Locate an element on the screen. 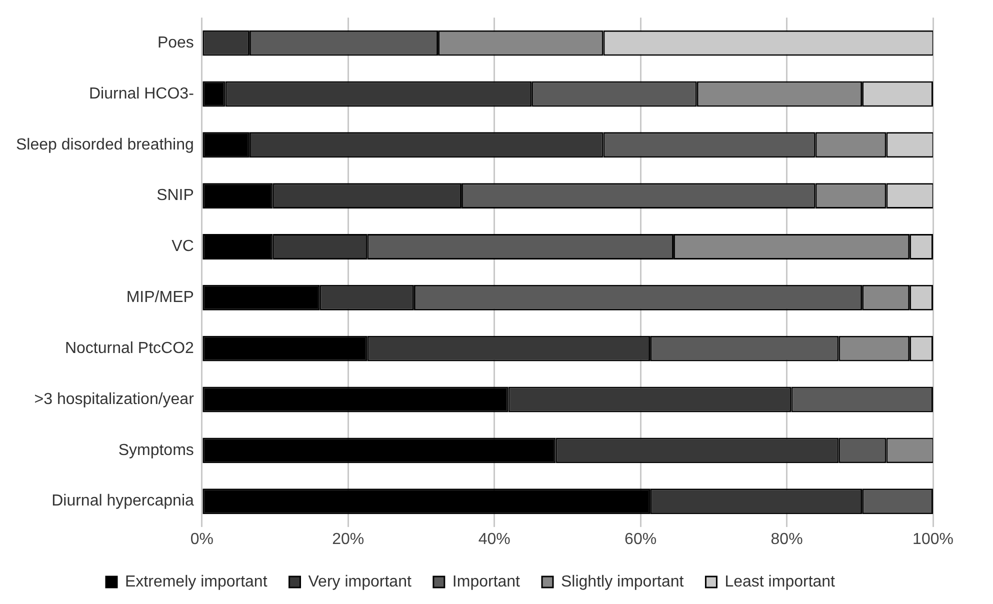 The image size is (993, 604). legend-label: Least important is located at coordinates (780, 581).